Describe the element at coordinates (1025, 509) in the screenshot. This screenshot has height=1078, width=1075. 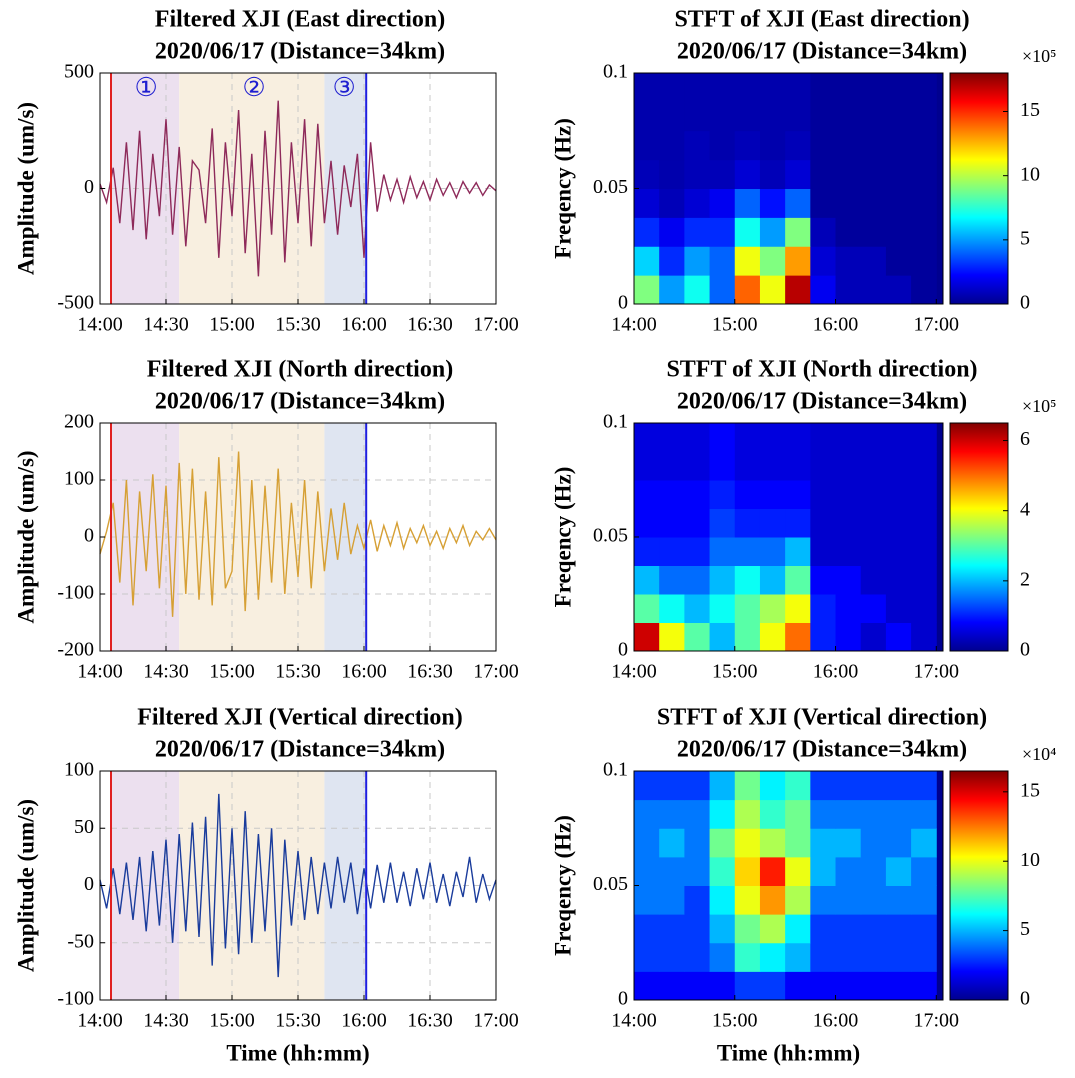
I see `colorbar-tick-label: 4` at that location.